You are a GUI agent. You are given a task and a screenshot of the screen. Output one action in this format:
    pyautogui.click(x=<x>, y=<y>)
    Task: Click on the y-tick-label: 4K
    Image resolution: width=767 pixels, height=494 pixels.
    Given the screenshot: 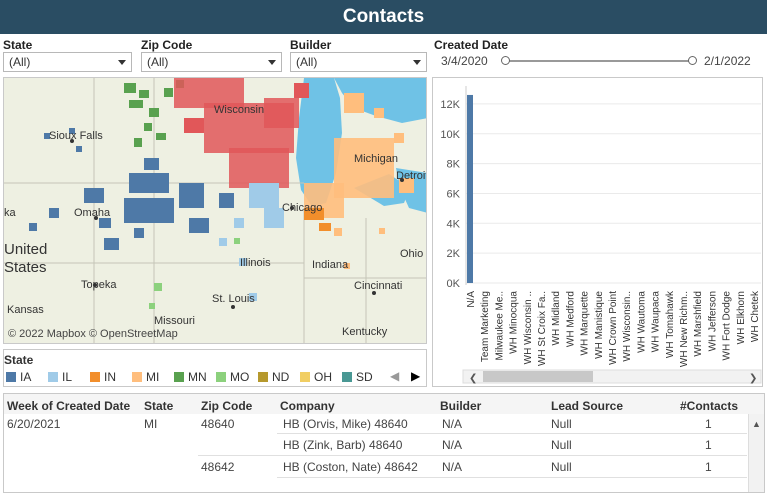 What is the action you would take?
    pyautogui.click(x=454, y=224)
    